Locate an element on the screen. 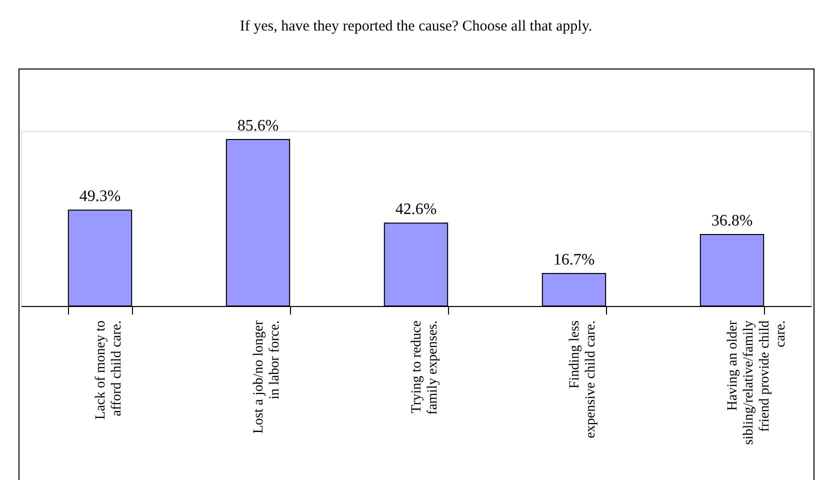  chart-title: If yes, have they reported the cause? Choose all that apply. is located at coordinates (416, 26).